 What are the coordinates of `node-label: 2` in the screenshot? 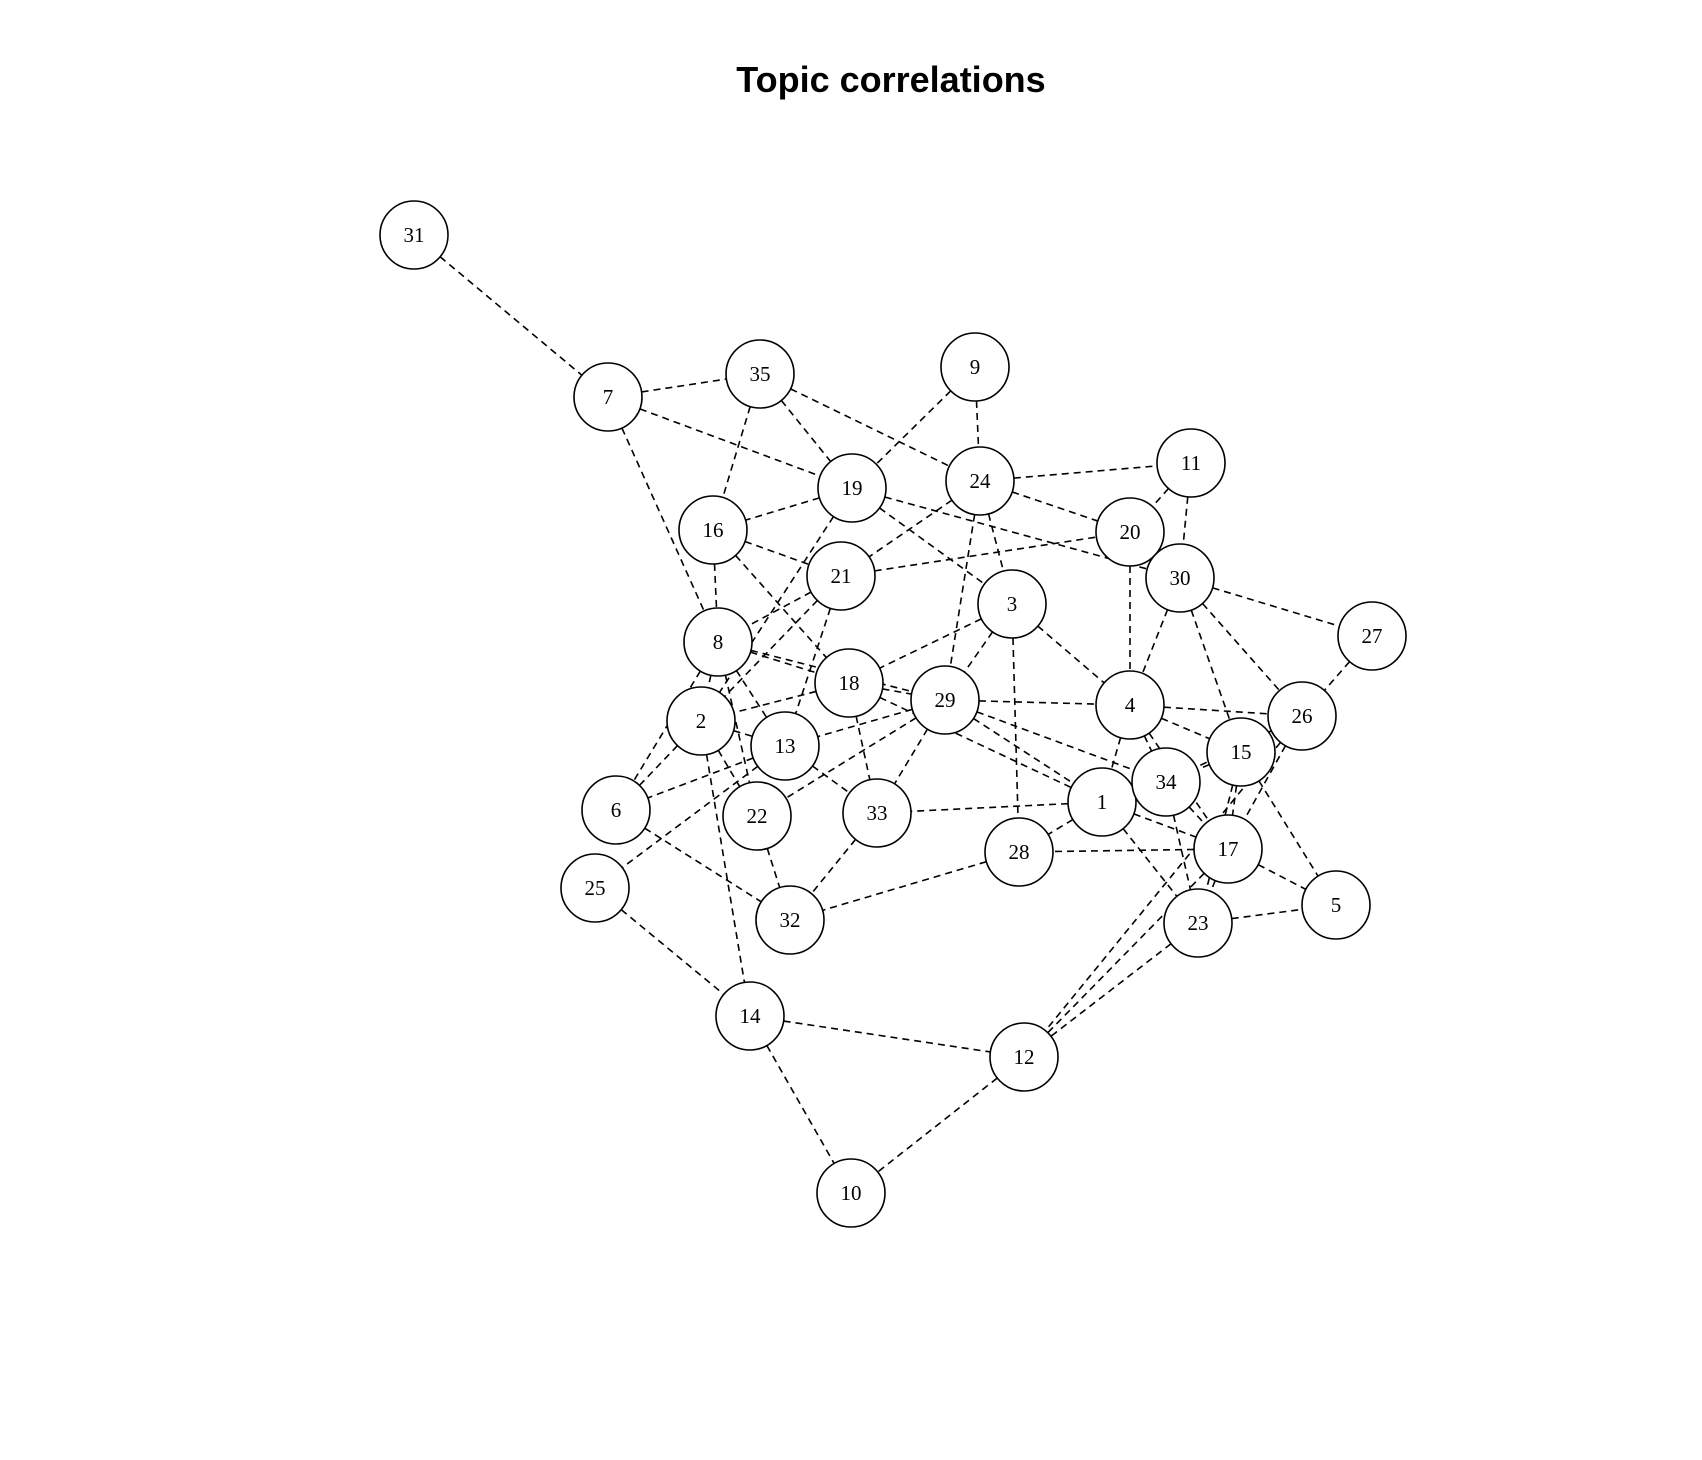 It's located at (701, 721).